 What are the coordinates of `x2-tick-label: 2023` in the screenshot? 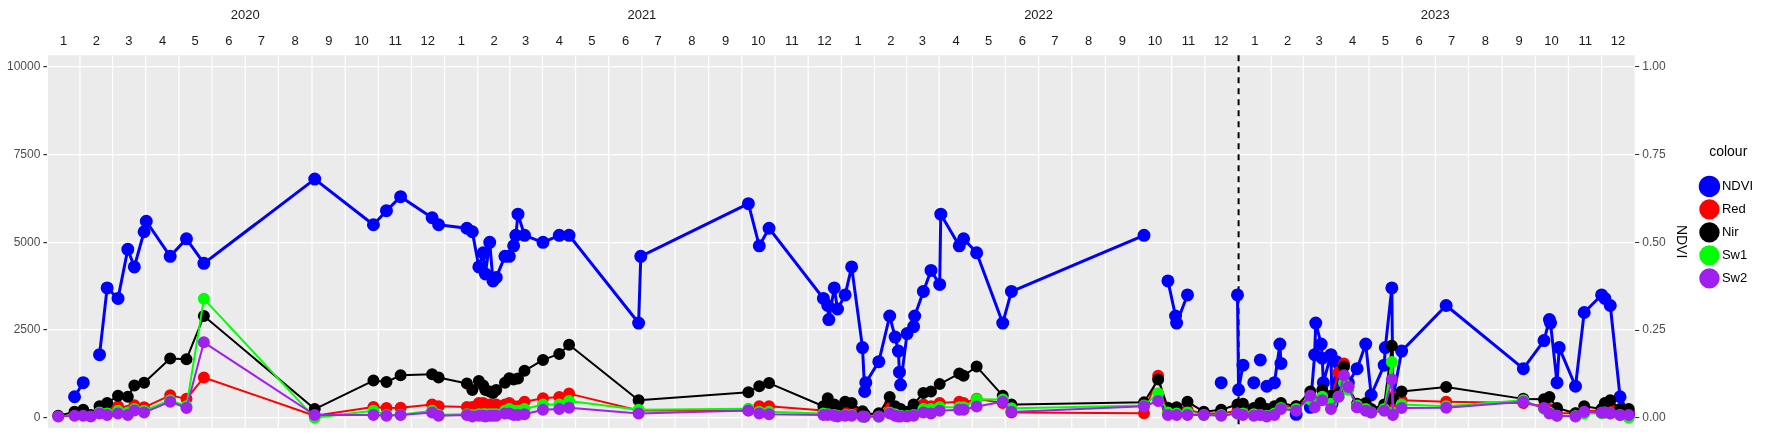 It's located at (1435, 15).